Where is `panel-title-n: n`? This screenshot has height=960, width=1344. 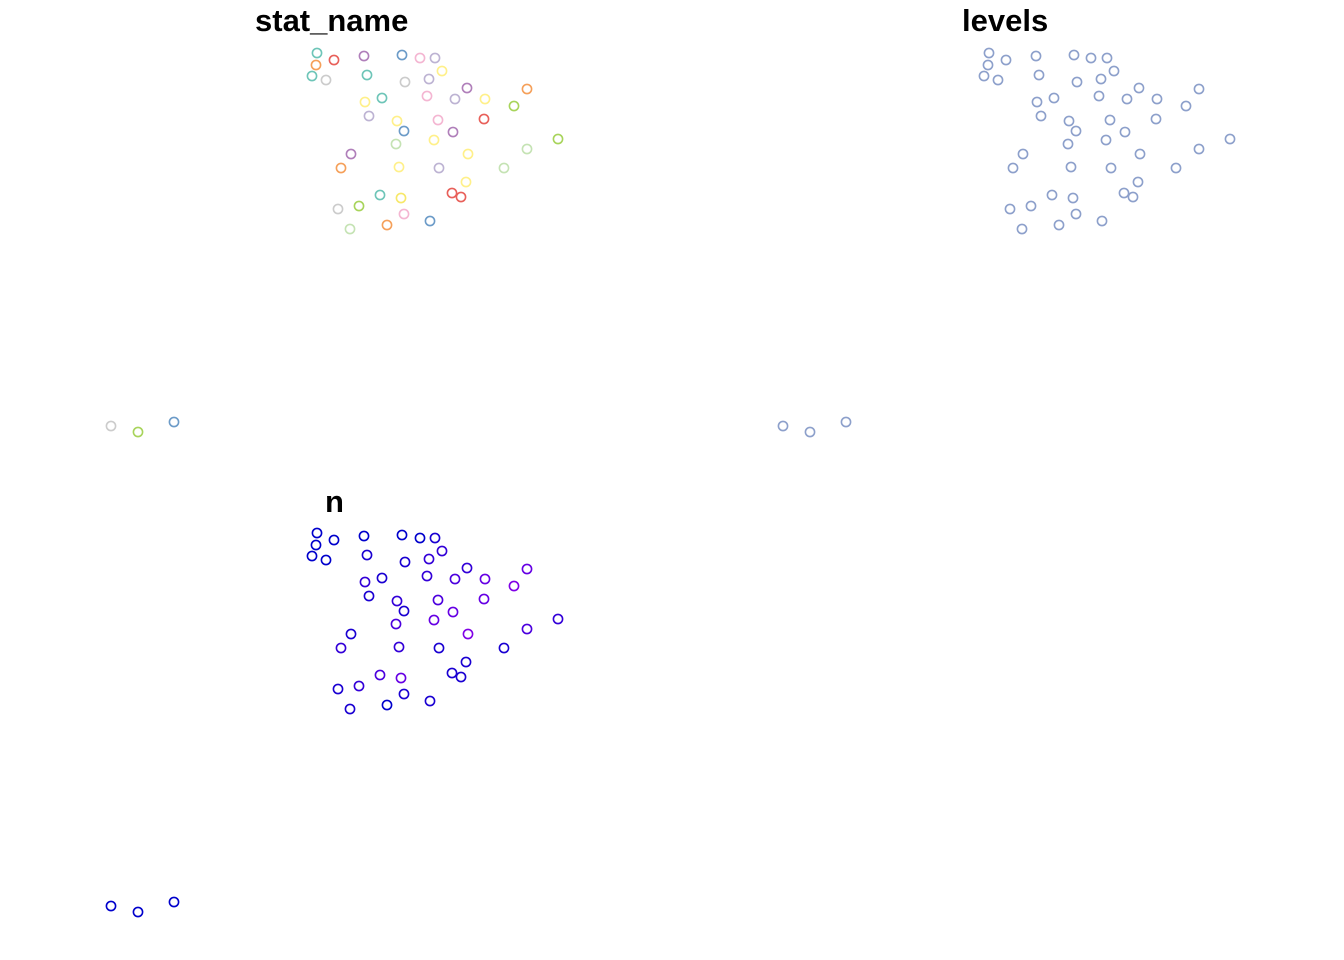 panel-title-n: n is located at coordinates (334, 501).